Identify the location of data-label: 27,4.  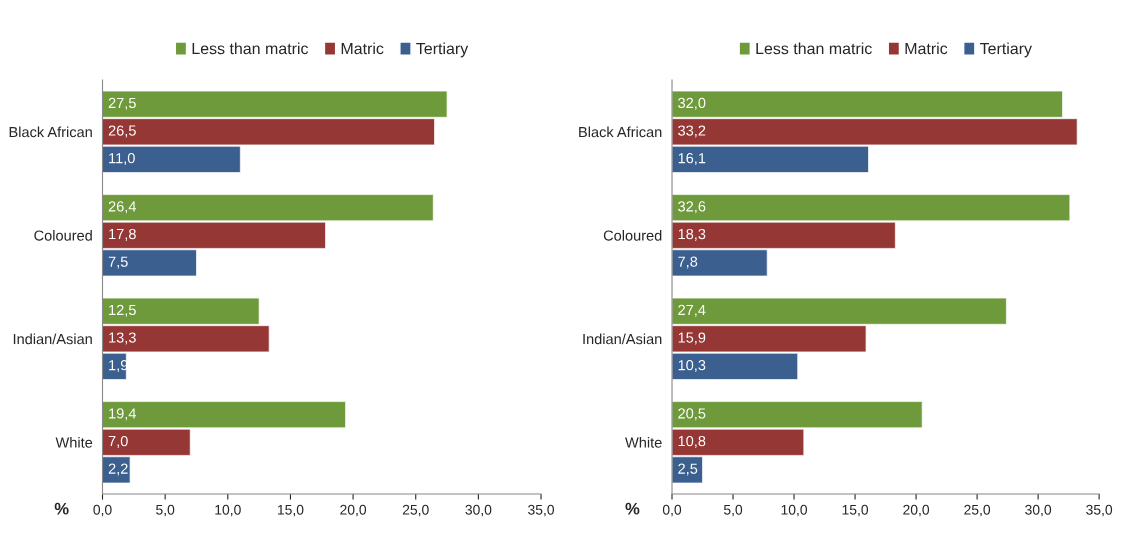
(692, 310).